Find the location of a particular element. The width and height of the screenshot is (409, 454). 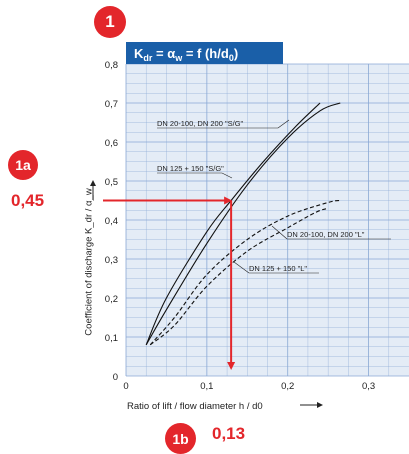

x-tick-label: 0 is located at coordinates (125, 386).